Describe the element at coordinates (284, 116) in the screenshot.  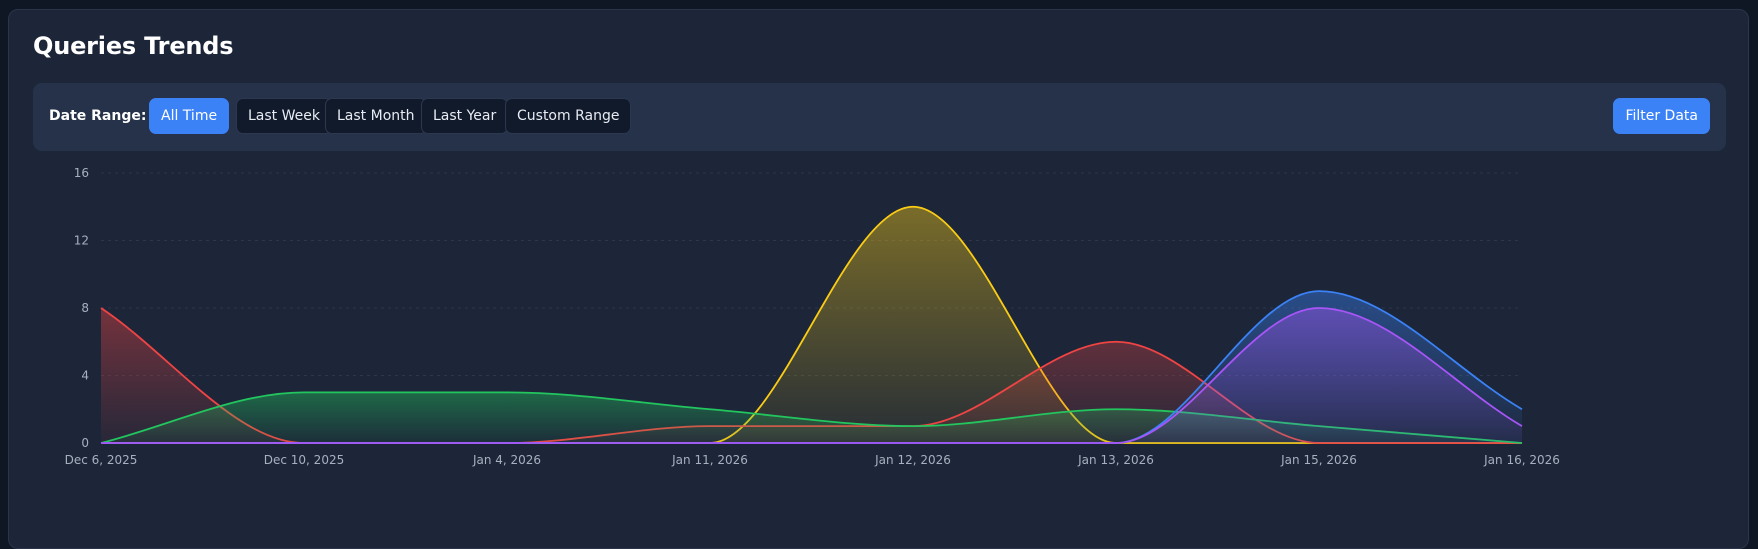
I see `range-last-week-button: Last Week` at that location.